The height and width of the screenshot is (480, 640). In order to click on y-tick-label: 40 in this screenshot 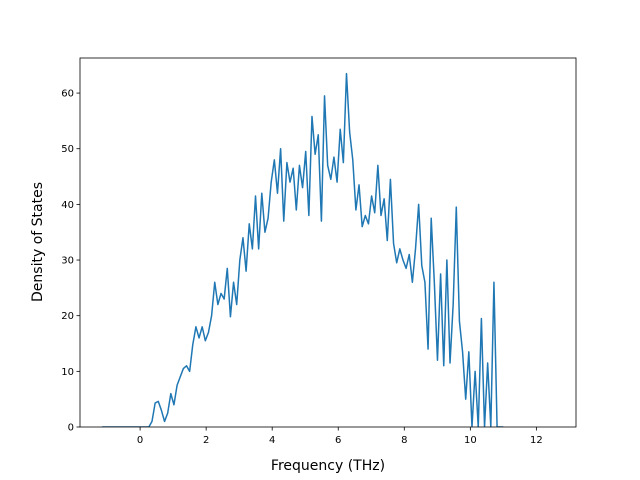, I will do `click(67, 205)`.